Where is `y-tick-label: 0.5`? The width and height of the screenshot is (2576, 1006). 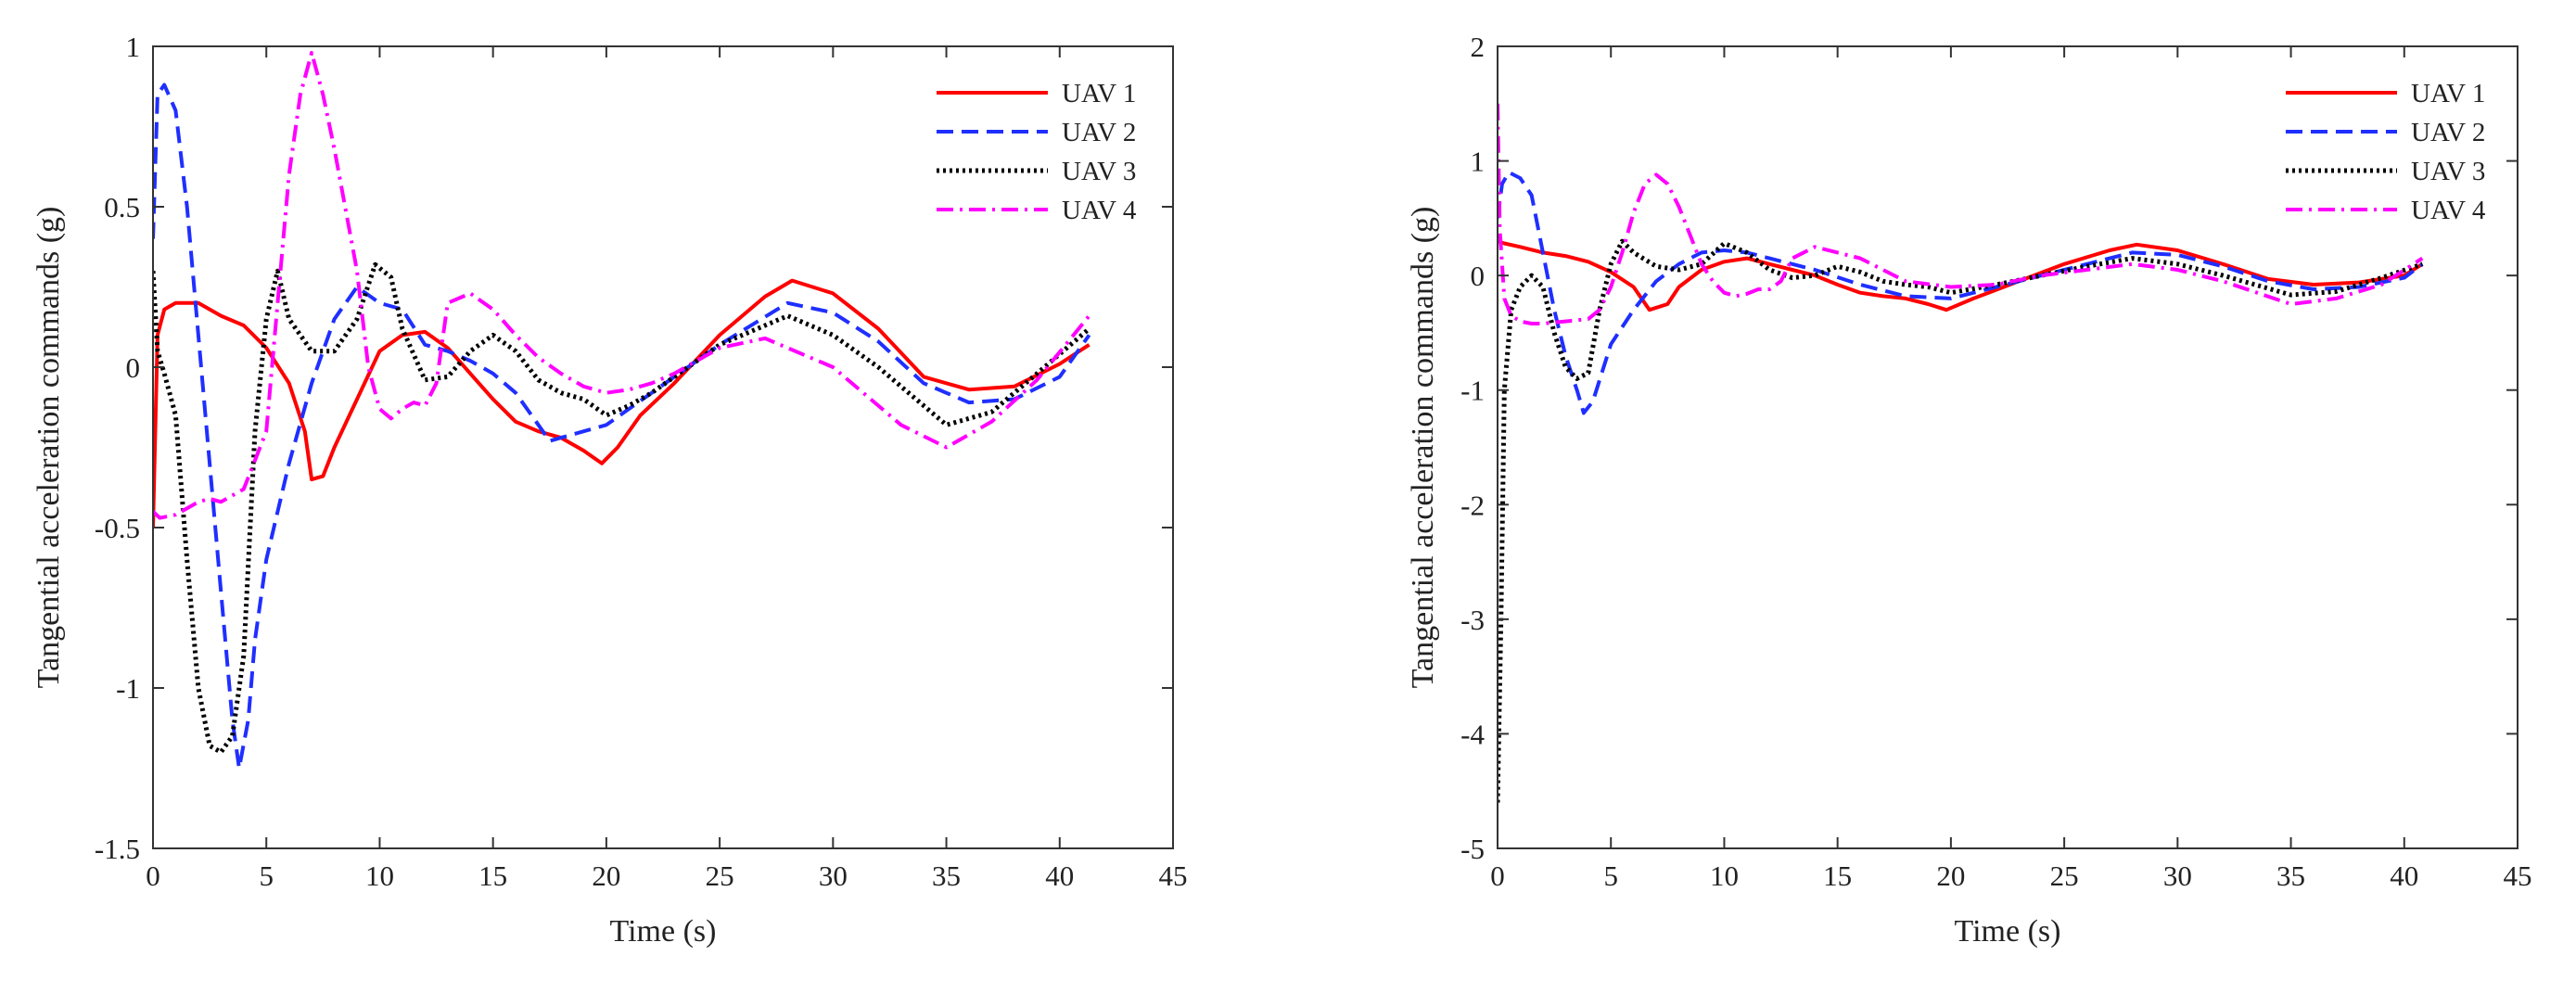
y-tick-label: 0.5 is located at coordinates (122, 207).